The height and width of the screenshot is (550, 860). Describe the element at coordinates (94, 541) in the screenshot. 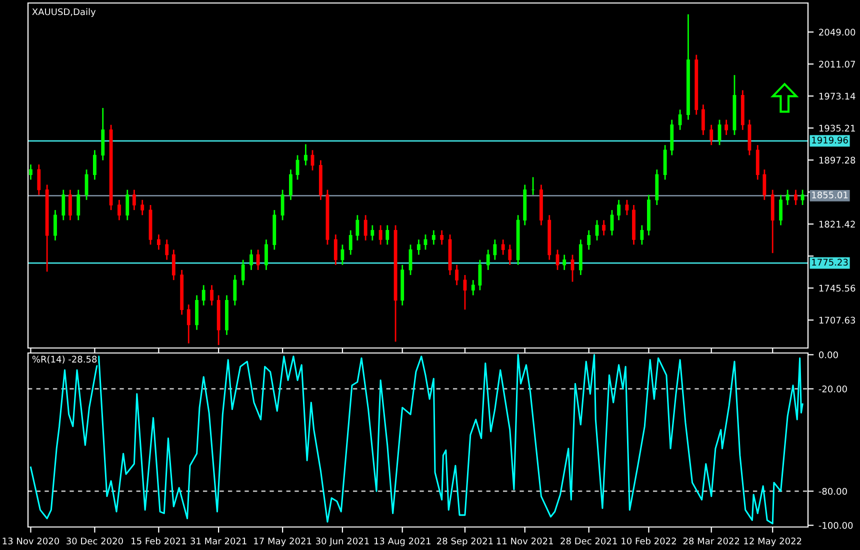

I see `x-tick-label: 30 Dec 2020` at that location.